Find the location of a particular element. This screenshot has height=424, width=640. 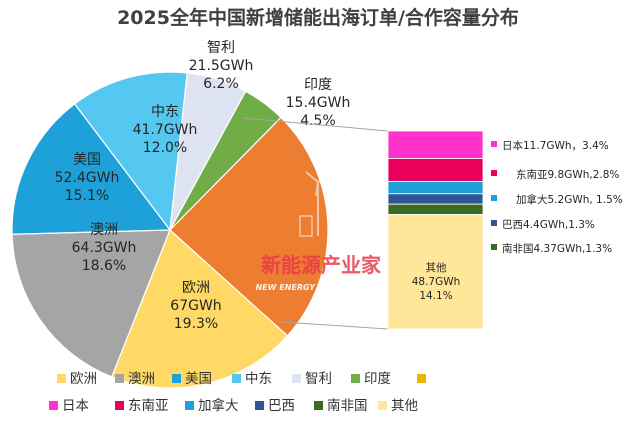

breakdown-label-0: 日本11.7GWh，3.4% is located at coordinates (555, 145).